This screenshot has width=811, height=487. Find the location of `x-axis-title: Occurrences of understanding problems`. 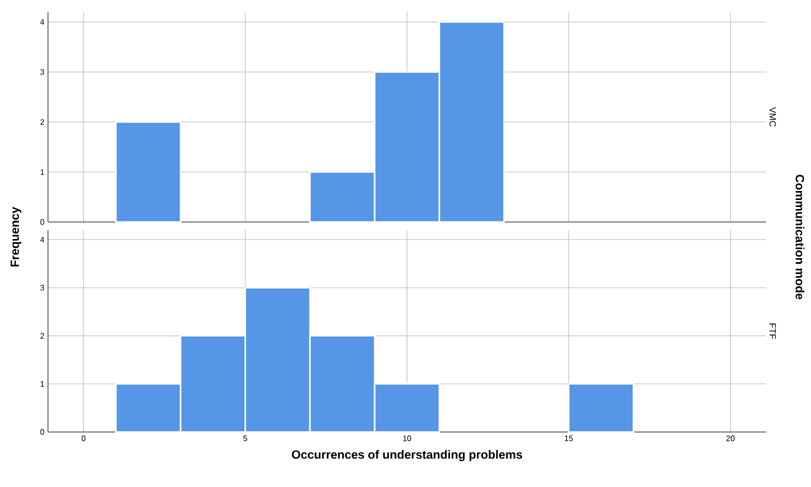

x-axis-title: Occurrences of understanding problems is located at coordinates (407, 456).